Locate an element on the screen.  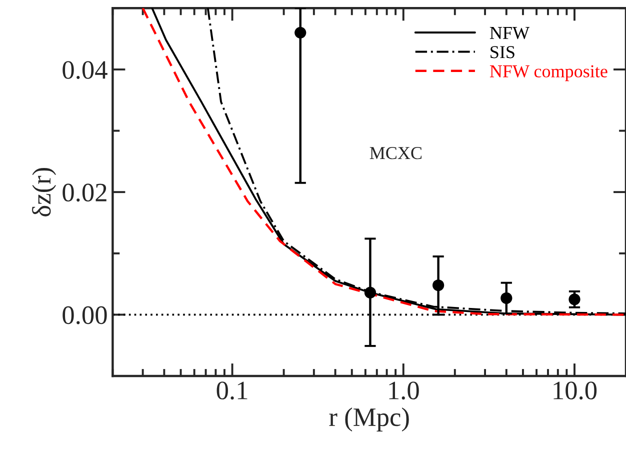
y-tick-label: 0.00 is located at coordinates (84, 315).